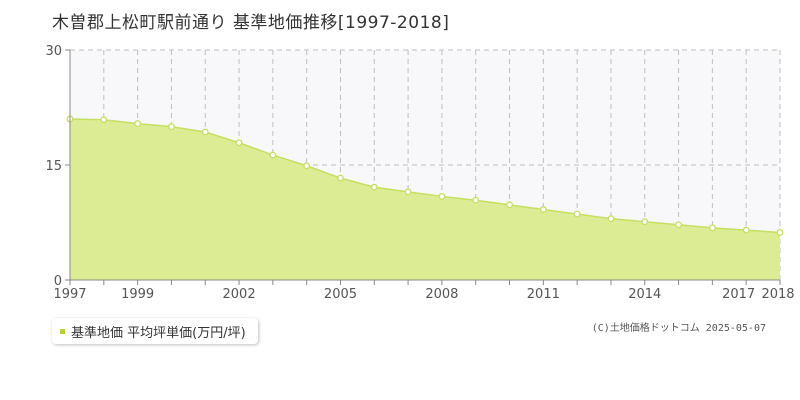 Image resolution: width=800 pixels, height=400 pixels. I want to click on x-tick-label: 1999, so click(137, 294).